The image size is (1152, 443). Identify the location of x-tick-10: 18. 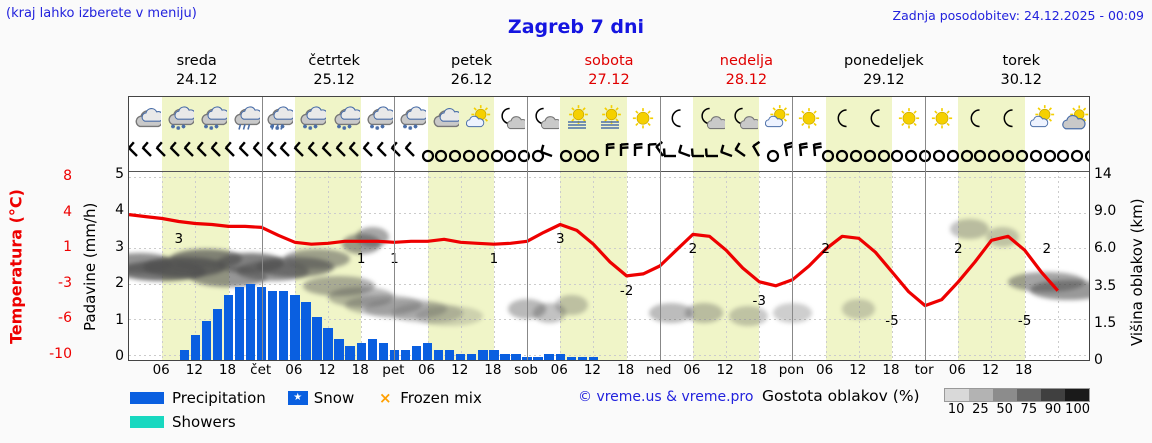
(493, 370).